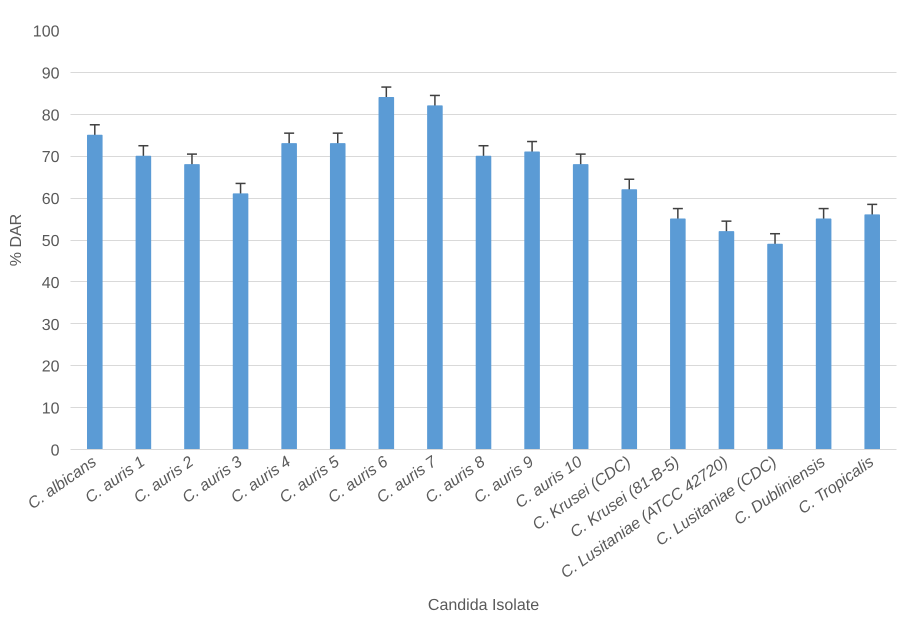 The height and width of the screenshot is (617, 916). I want to click on y-tick-label: 0, so click(55, 451).